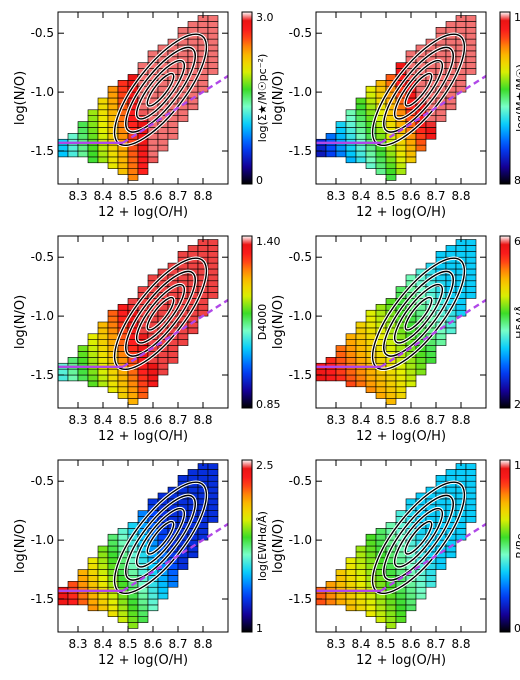  I want to click on colorbar-max-label: 1.8, so click(517, 465).